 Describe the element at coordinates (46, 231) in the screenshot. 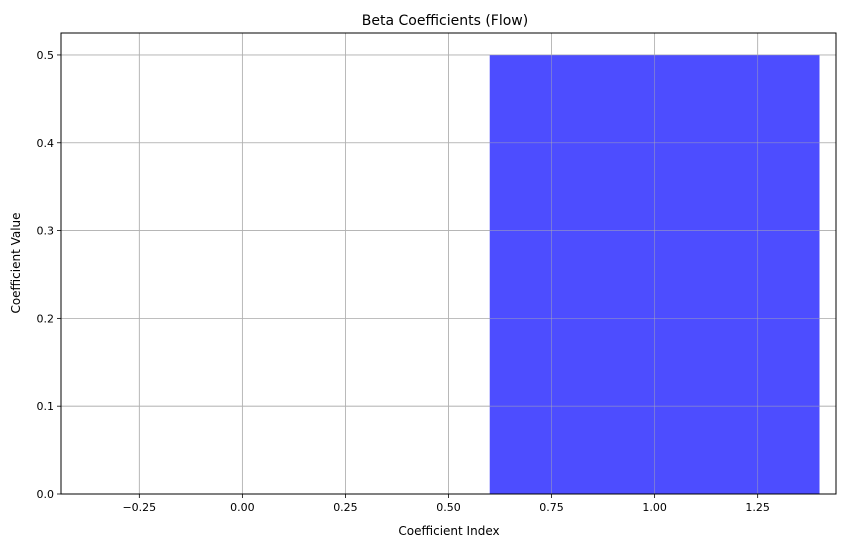

I see `y-tick-label: 0.3` at that location.